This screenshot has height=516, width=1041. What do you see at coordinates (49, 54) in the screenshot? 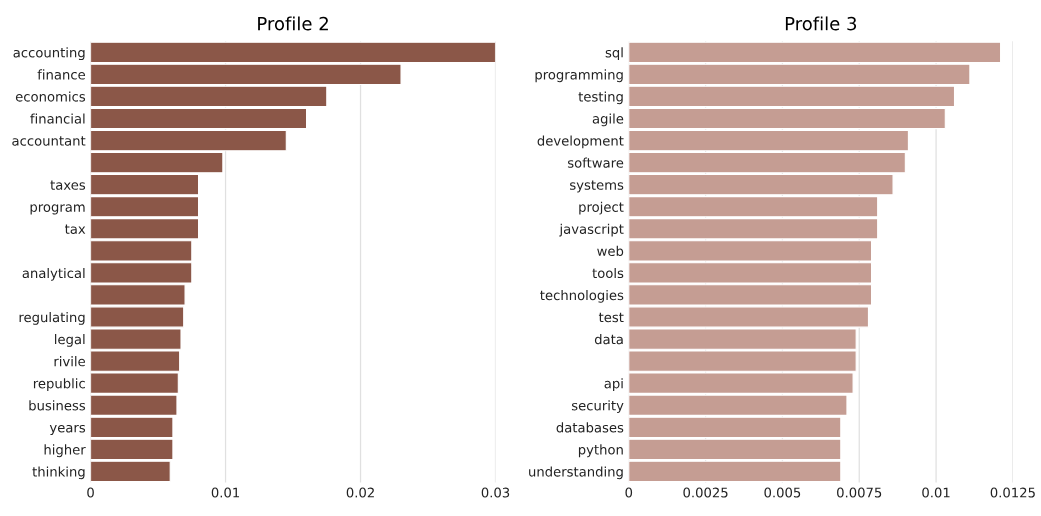
I see `y-tick-label: accounting` at bounding box center [49, 54].